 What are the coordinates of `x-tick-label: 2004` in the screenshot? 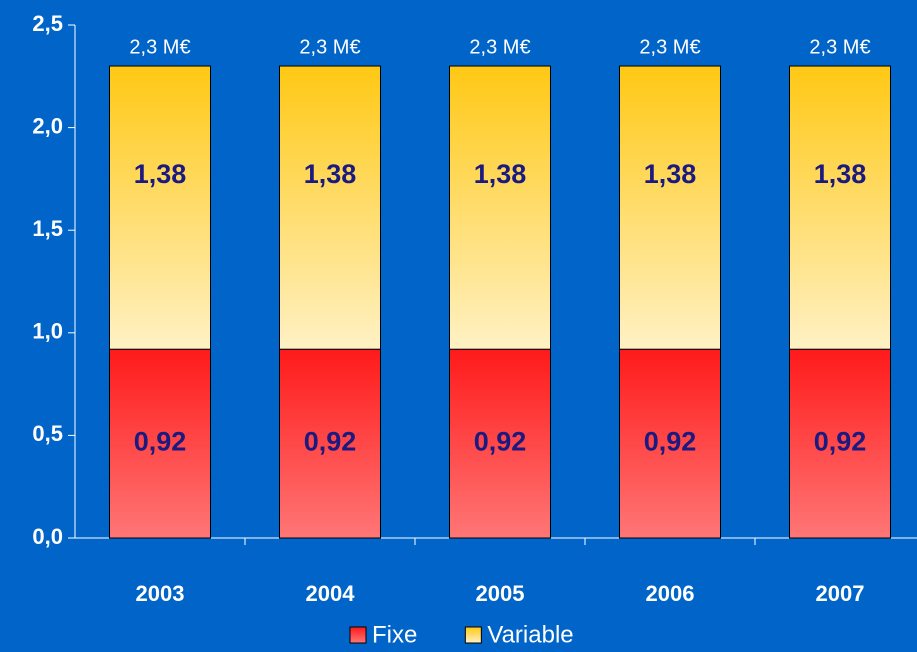 It's located at (331, 593).